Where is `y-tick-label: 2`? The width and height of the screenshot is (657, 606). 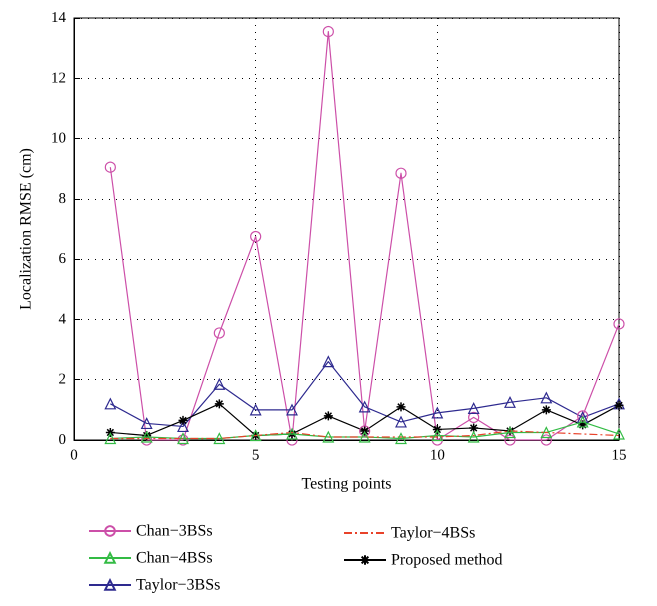 y-tick-label: 2 is located at coordinates (62, 380).